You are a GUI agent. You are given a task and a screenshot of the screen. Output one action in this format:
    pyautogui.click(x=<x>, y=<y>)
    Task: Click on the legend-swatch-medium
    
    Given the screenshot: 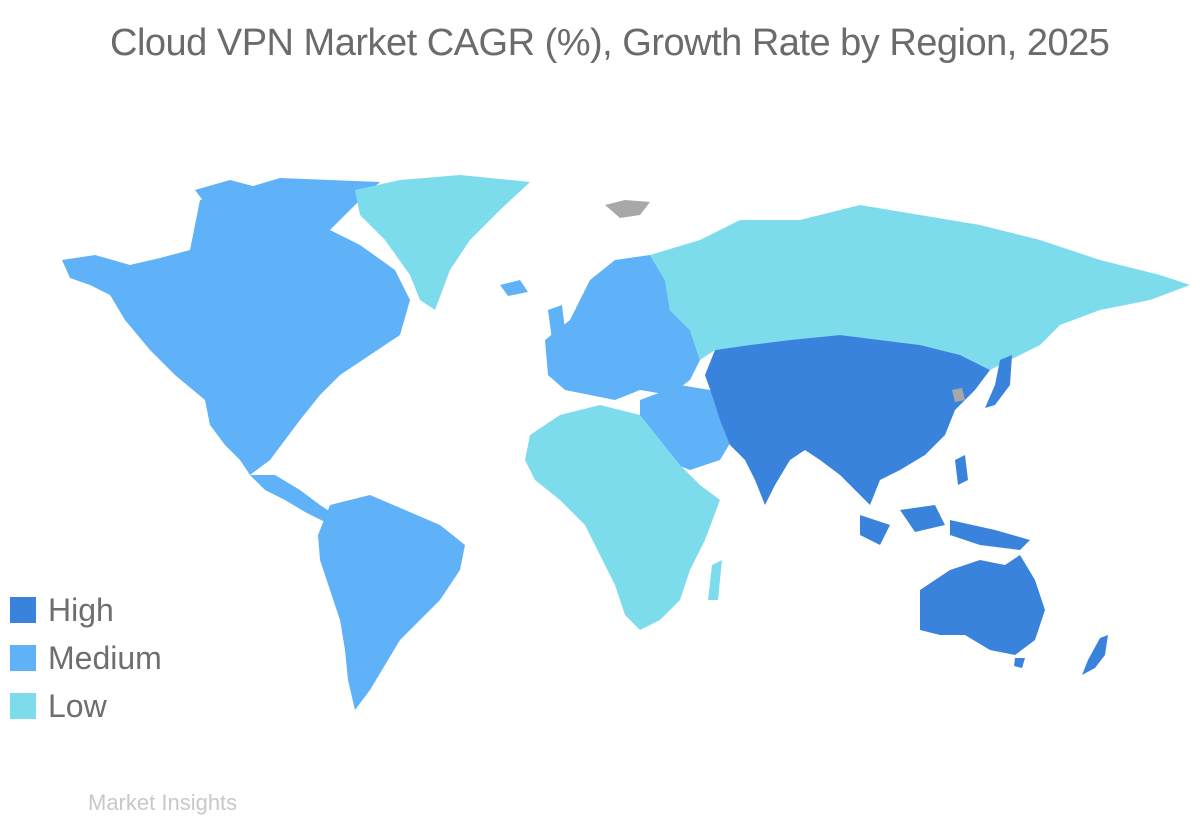 What is the action you would take?
    pyautogui.click(x=23, y=658)
    